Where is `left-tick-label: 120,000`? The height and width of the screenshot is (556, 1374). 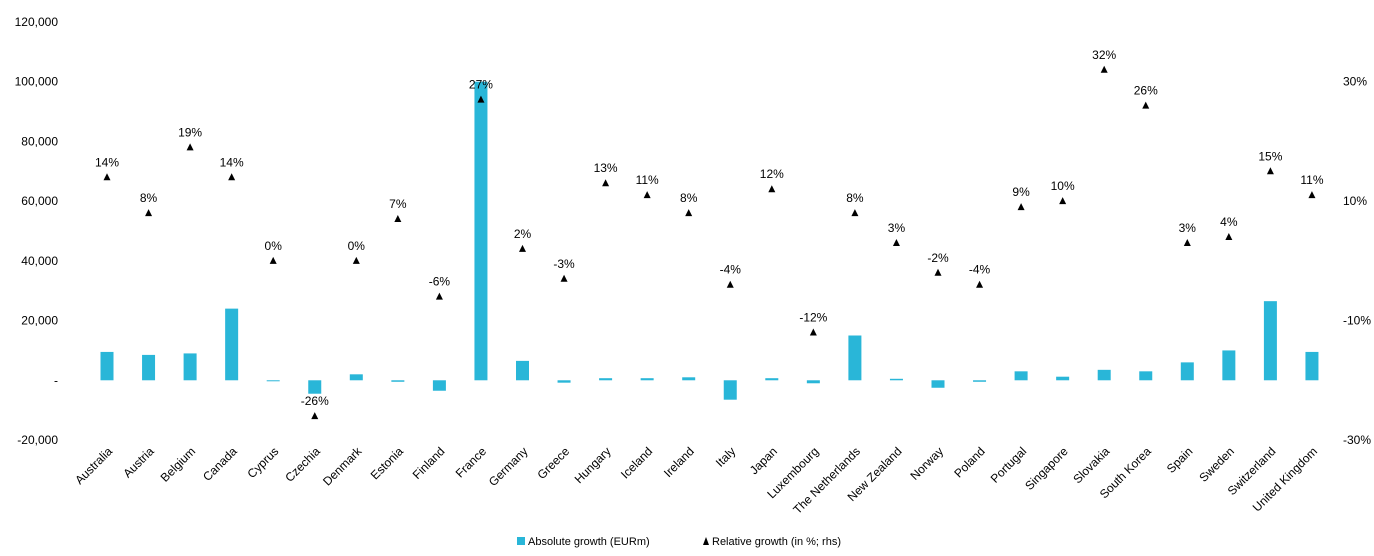 left-tick-label: 120,000 is located at coordinates (37, 22).